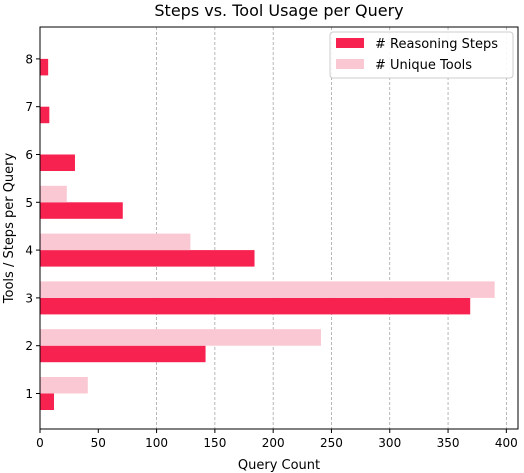 The width and height of the screenshot is (524, 473). I want to click on legend: # Reasoning Steps # Unique Tools, so click(421, 55).